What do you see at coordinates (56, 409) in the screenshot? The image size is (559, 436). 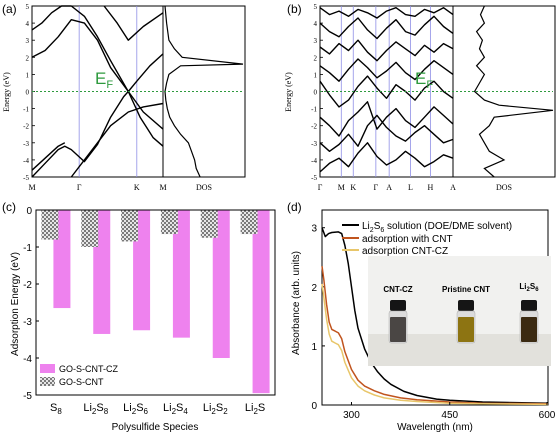 I see `xtick-label: S8` at bounding box center [56, 409].